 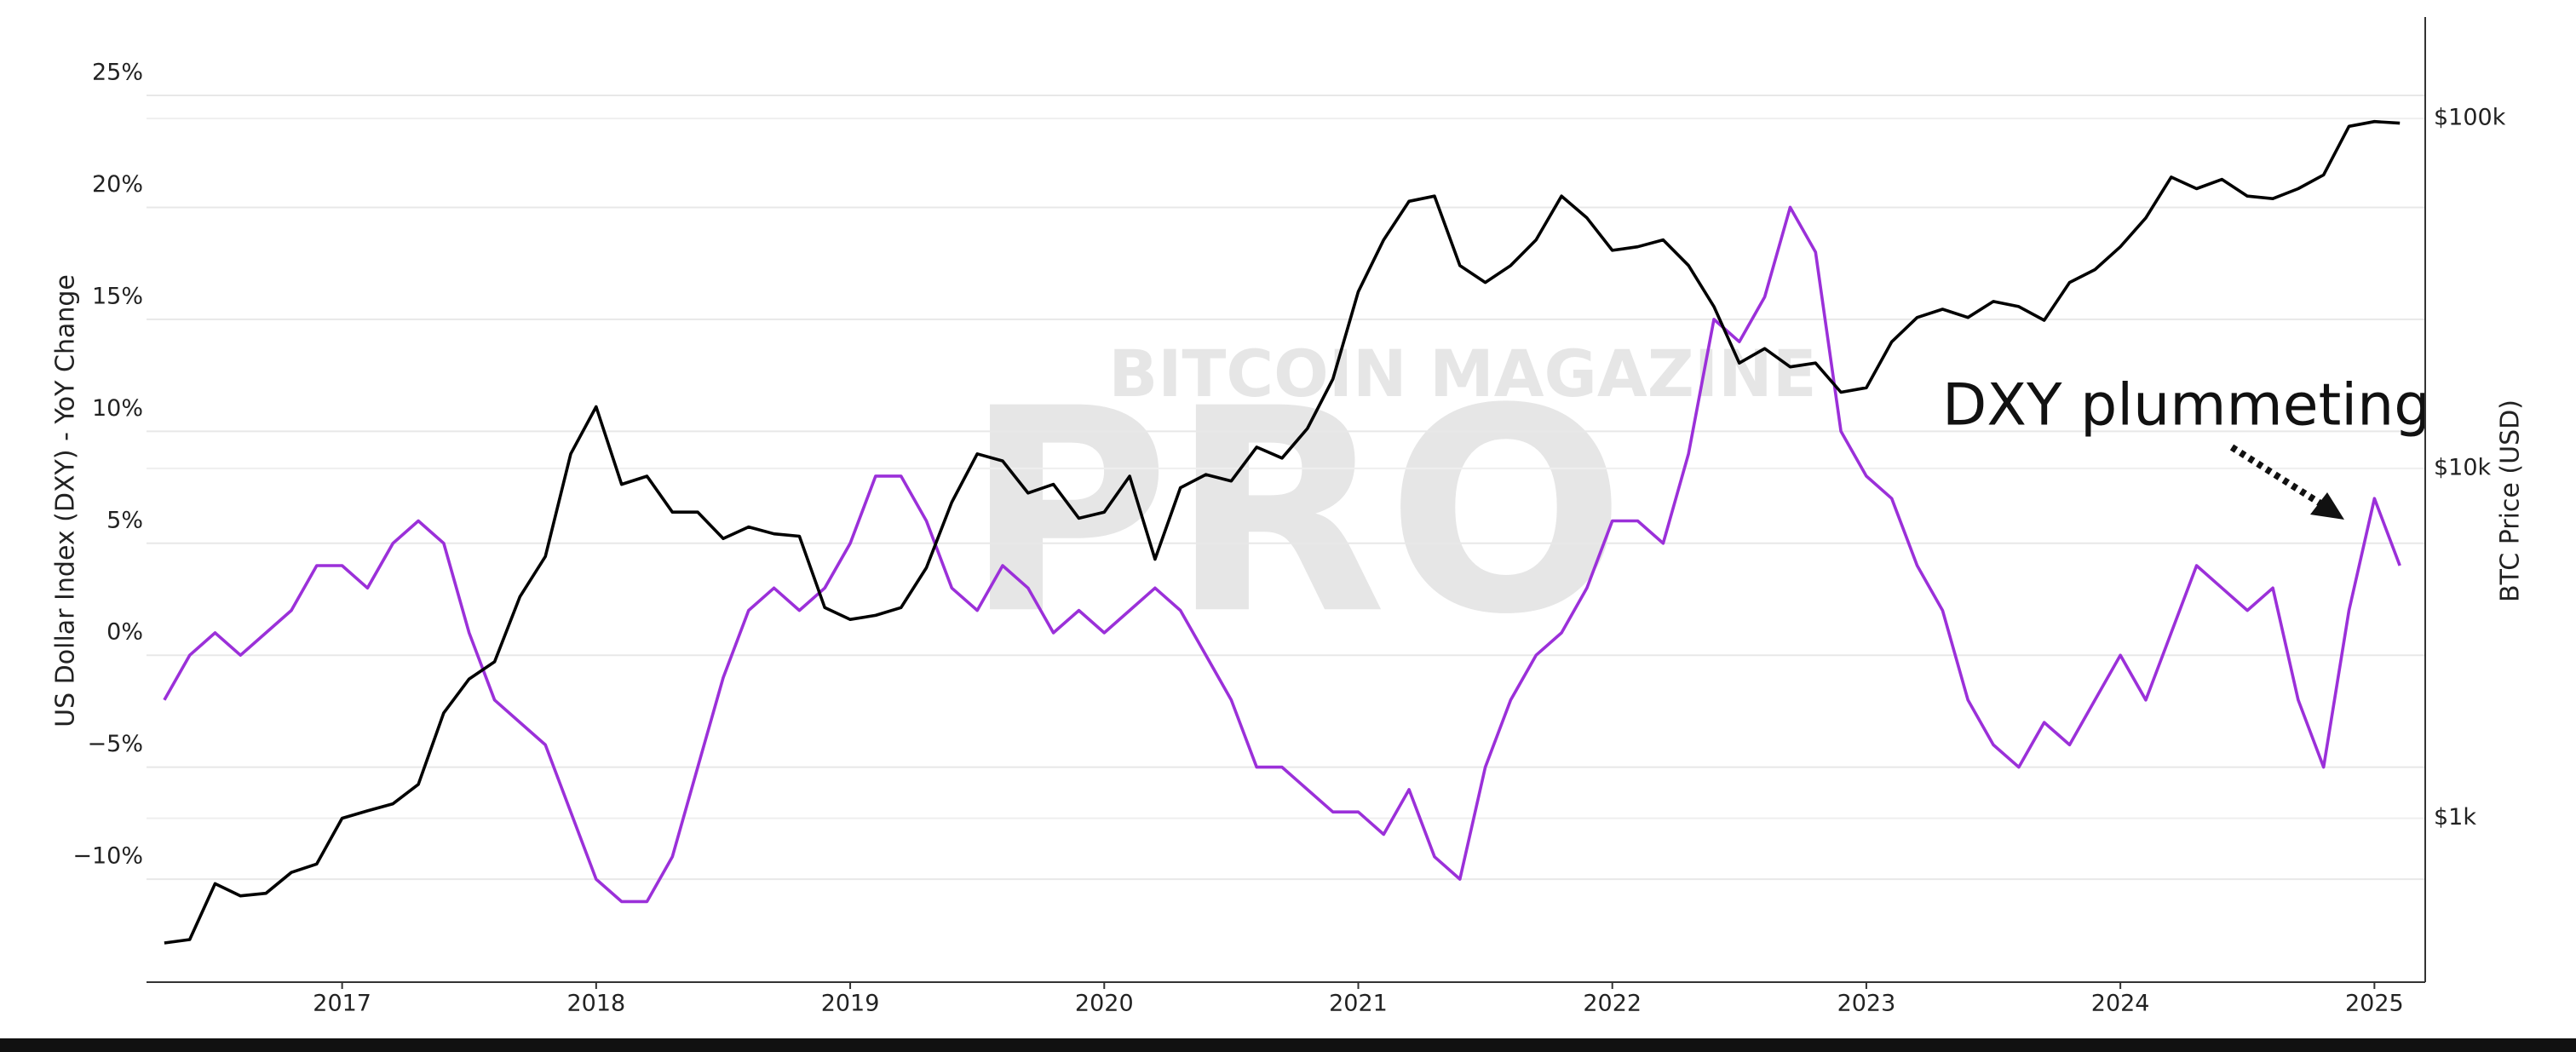 What do you see at coordinates (116, 744) in the screenshot?
I see `y-tick-label: −5%` at bounding box center [116, 744].